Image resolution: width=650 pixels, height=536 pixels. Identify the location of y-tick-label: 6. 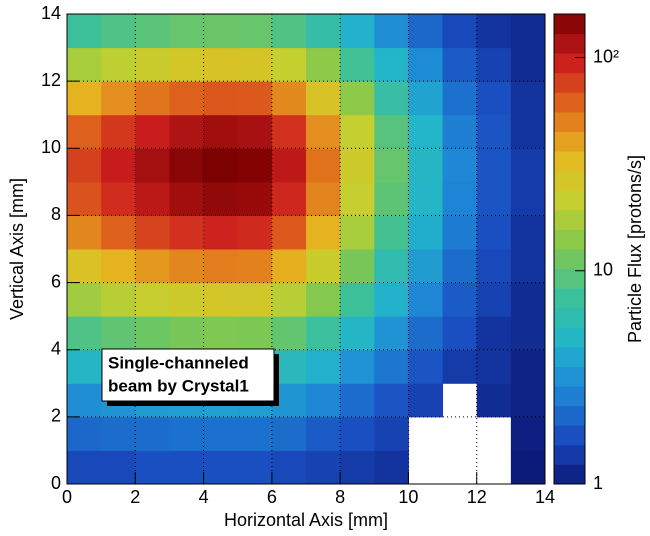
(56, 281).